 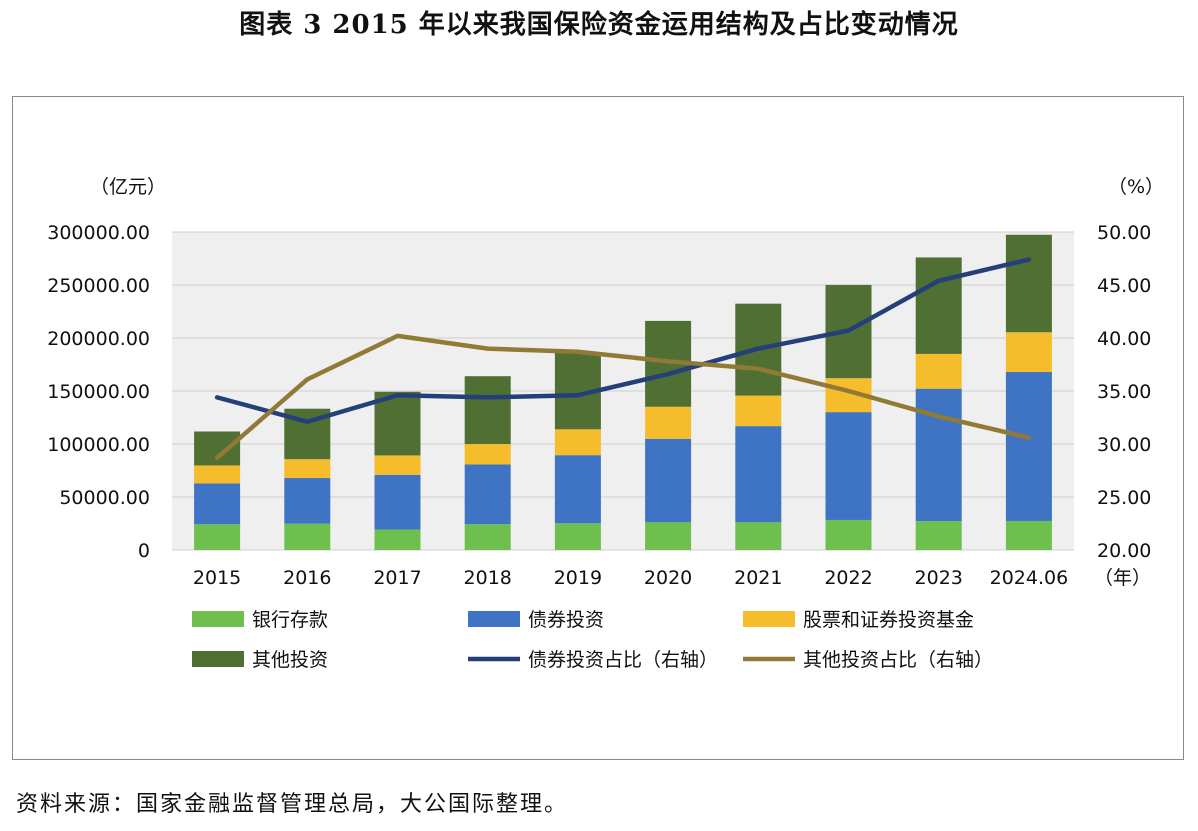 What do you see at coordinates (128, 187) in the screenshot?
I see `y-left-unit: （亿元）` at bounding box center [128, 187].